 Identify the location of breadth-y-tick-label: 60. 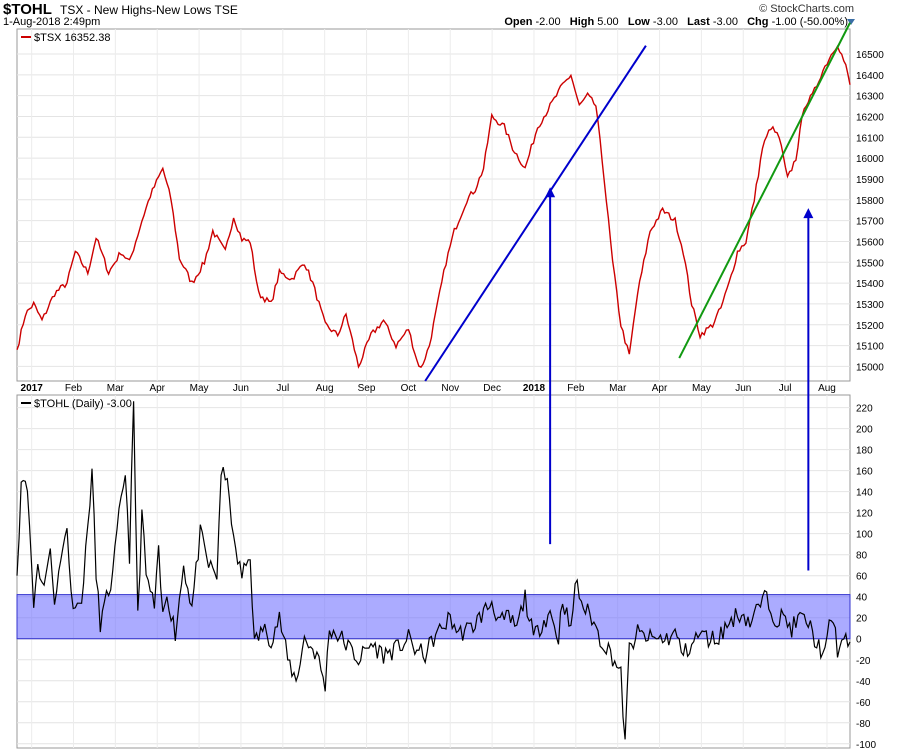
(862, 577).